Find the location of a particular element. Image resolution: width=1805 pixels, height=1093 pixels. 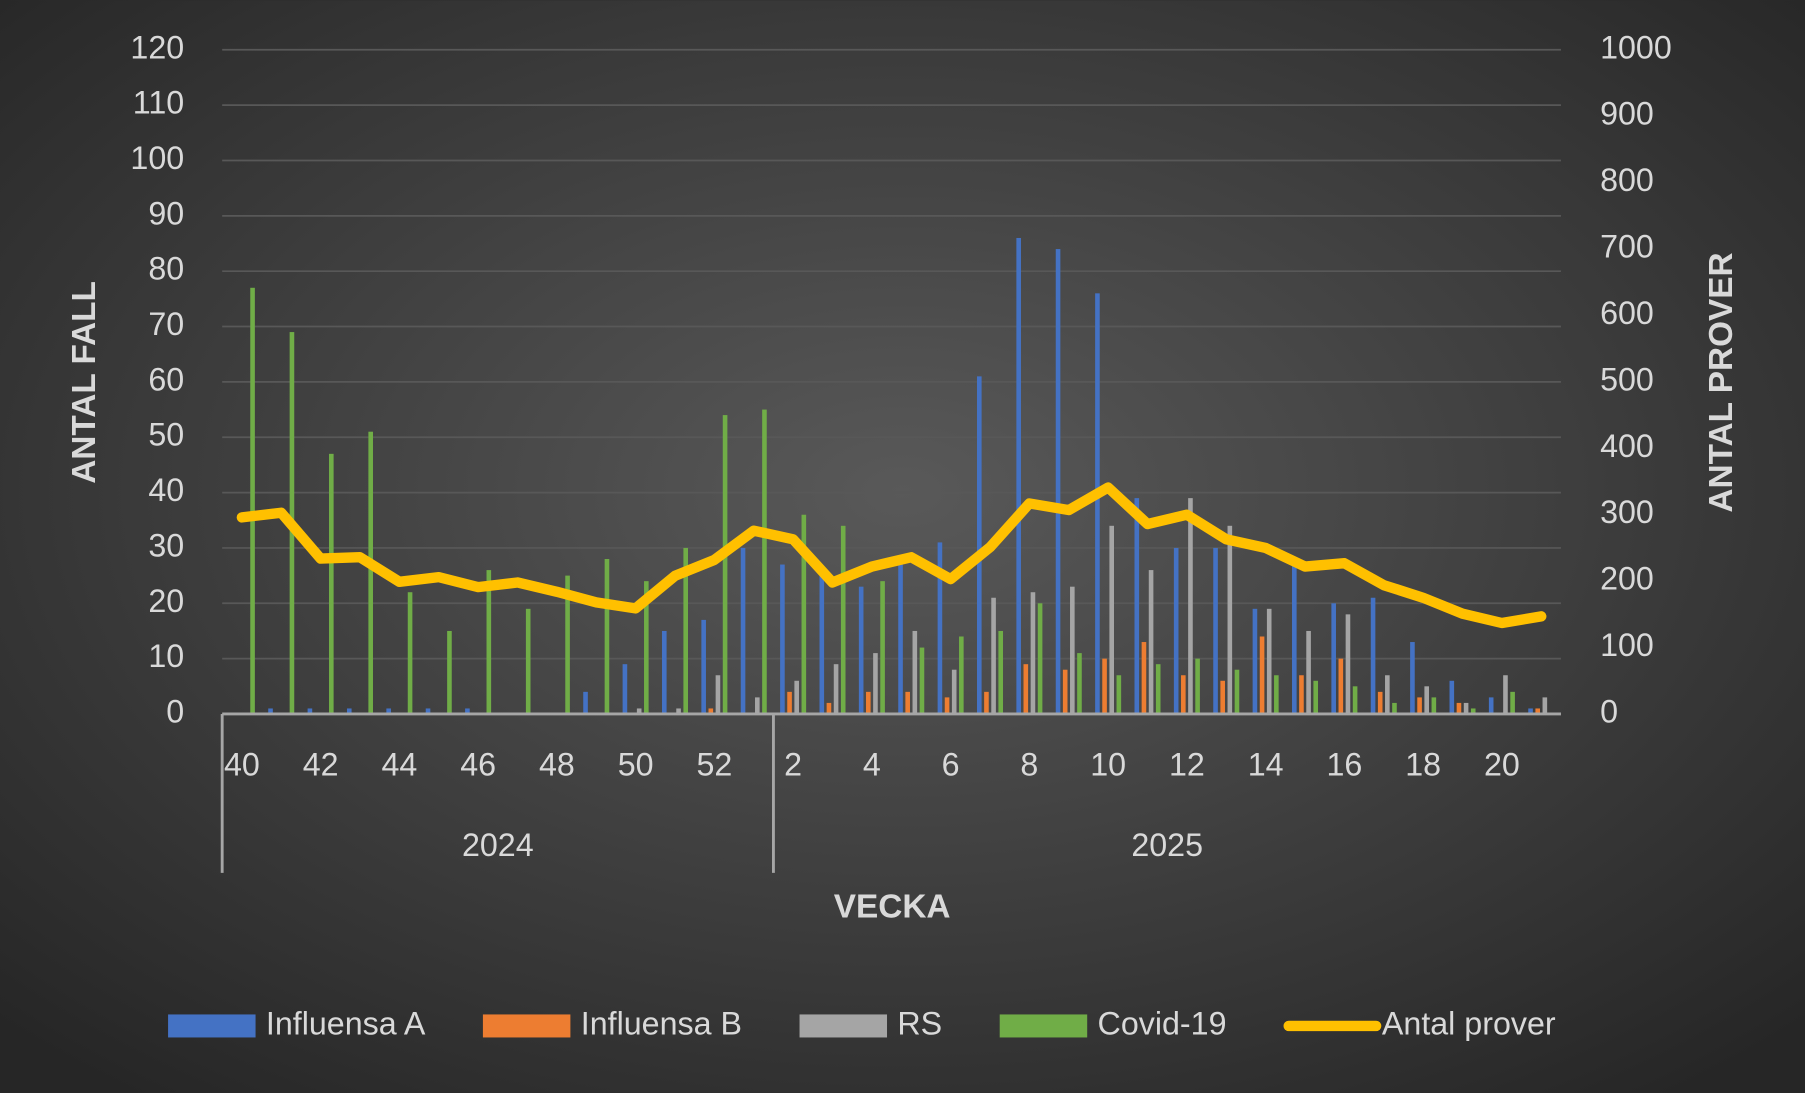

x-tick-label: 2 is located at coordinates (793, 764).